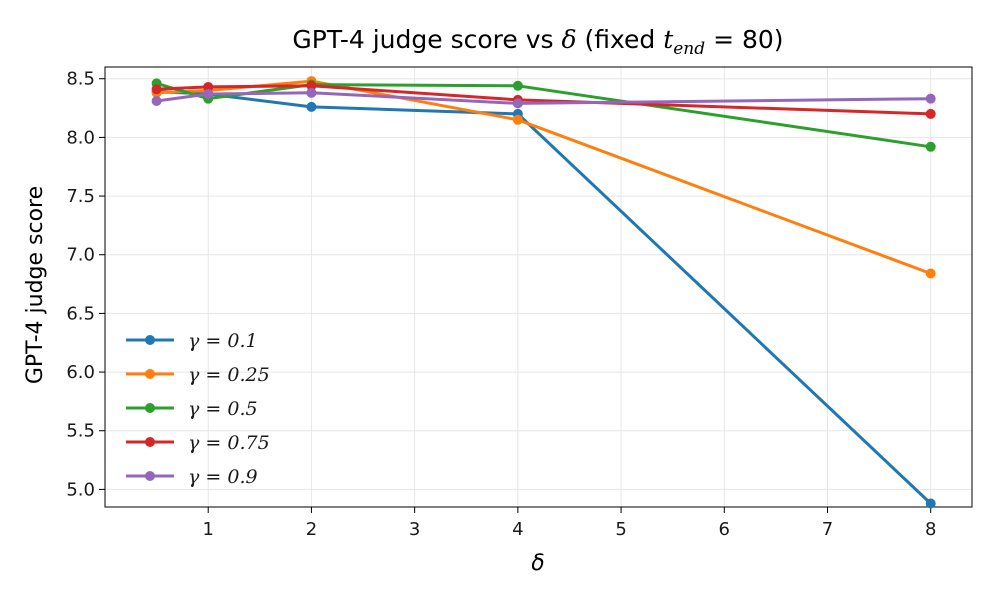  I want to click on chart-title-t: t, so click(668, 39).